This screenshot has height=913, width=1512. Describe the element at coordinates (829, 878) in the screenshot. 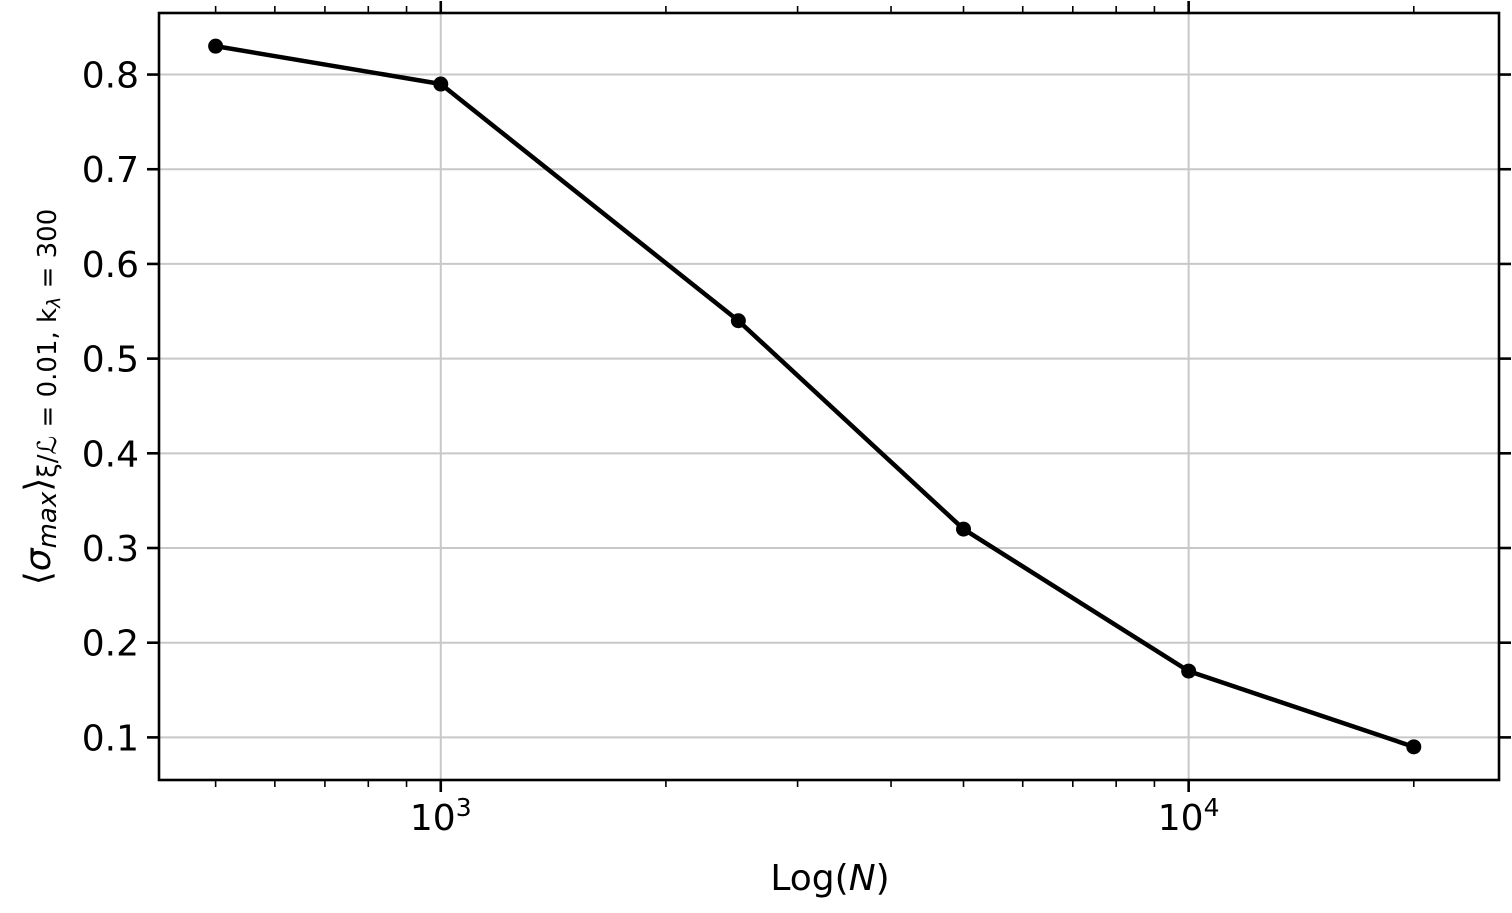

I see `x-axis-label: Log(N)` at that location.